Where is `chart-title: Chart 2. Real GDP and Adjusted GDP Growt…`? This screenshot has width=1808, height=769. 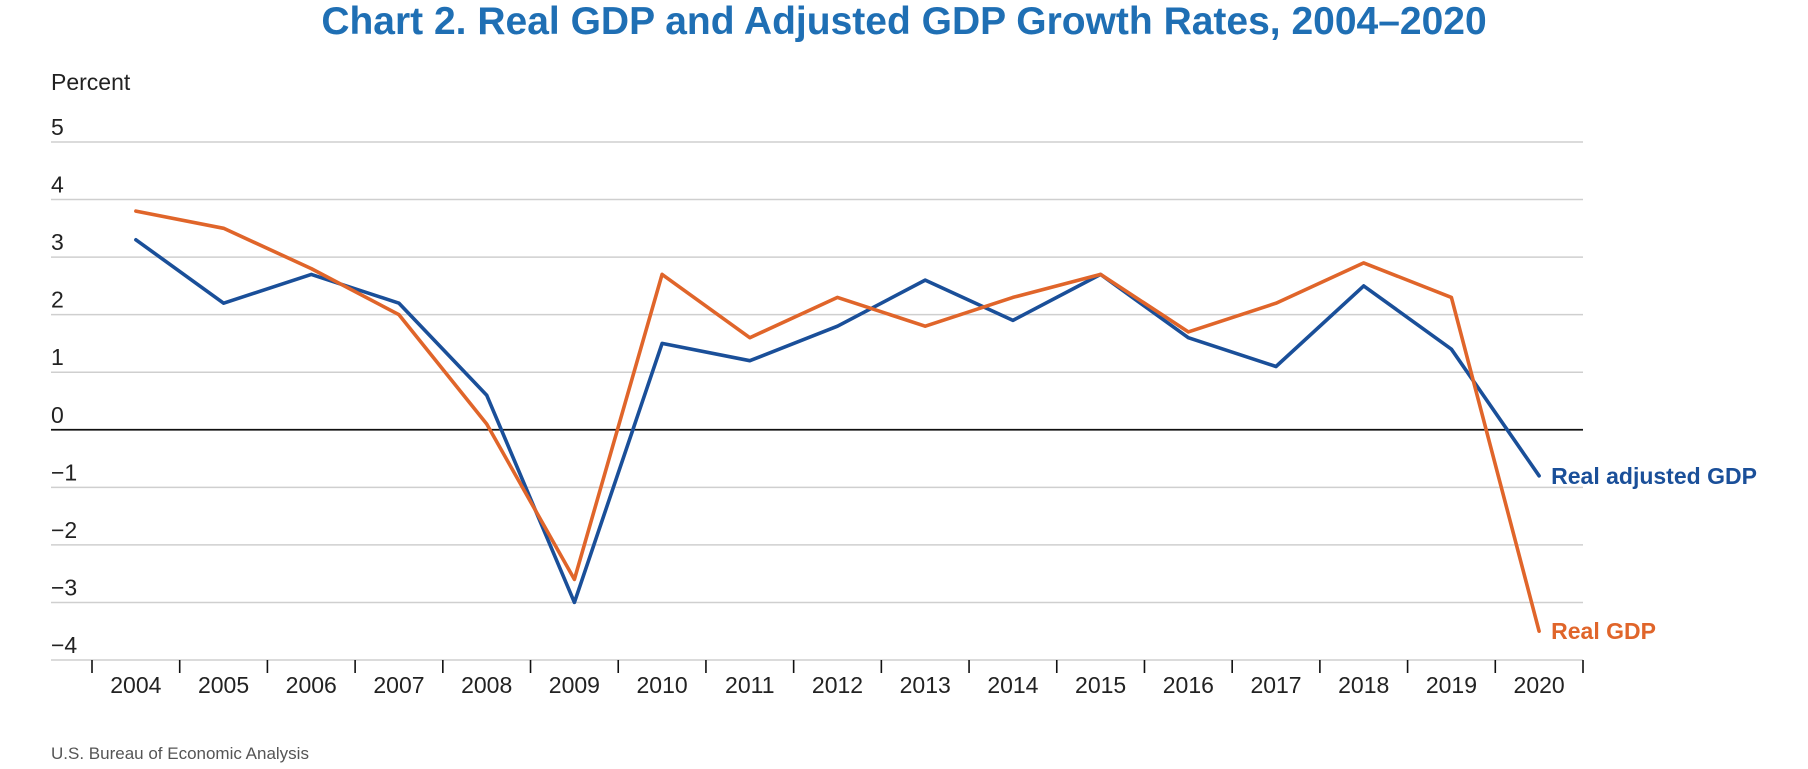
chart-title: Chart 2. Real GDP and Adjusted GDP Growt… is located at coordinates (904, 21).